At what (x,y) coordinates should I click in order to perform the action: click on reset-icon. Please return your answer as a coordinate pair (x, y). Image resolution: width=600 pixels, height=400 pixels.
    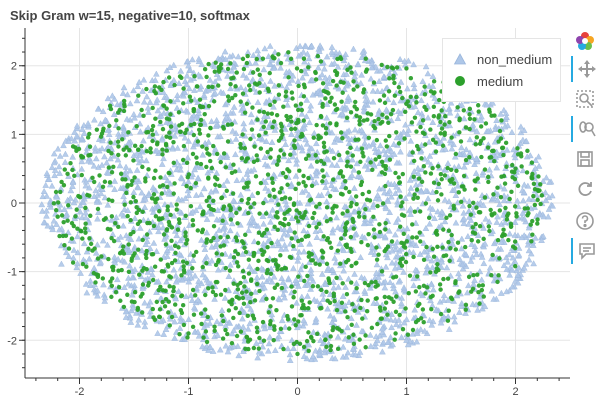
    Looking at the image, I should click on (585, 189).